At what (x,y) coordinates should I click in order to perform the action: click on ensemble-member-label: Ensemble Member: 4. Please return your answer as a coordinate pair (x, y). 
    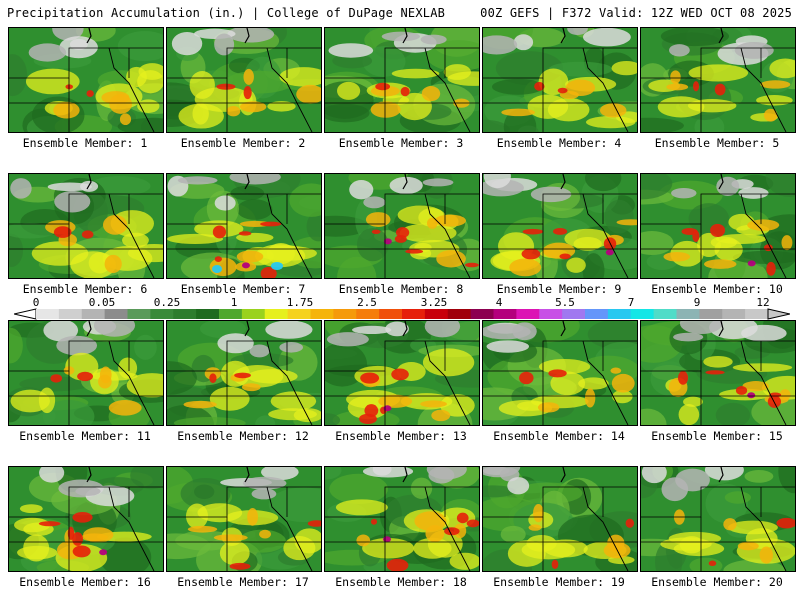
    Looking at the image, I should click on (559, 143).